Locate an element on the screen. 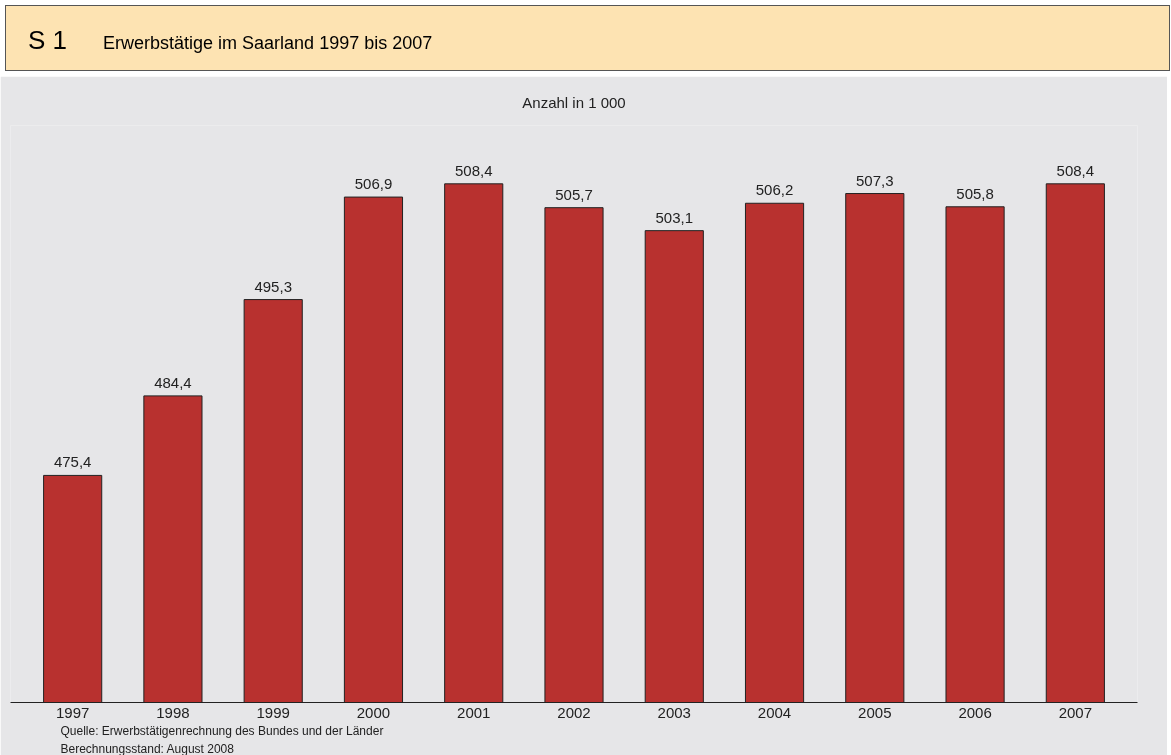  data-label: 484,4 is located at coordinates (173, 382).